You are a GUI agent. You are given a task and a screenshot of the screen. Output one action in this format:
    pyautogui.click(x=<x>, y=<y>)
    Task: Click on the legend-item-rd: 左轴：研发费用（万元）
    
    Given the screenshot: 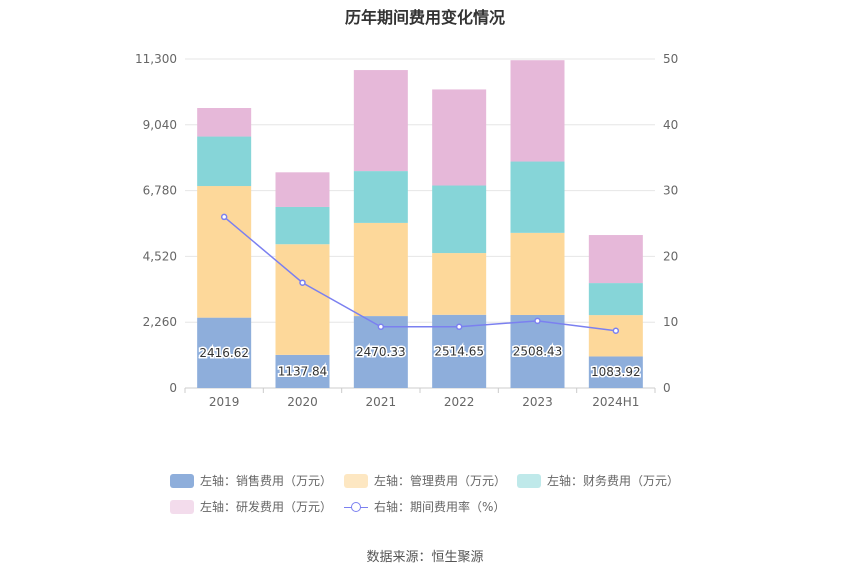 What is the action you would take?
    pyautogui.click(x=251, y=506)
    